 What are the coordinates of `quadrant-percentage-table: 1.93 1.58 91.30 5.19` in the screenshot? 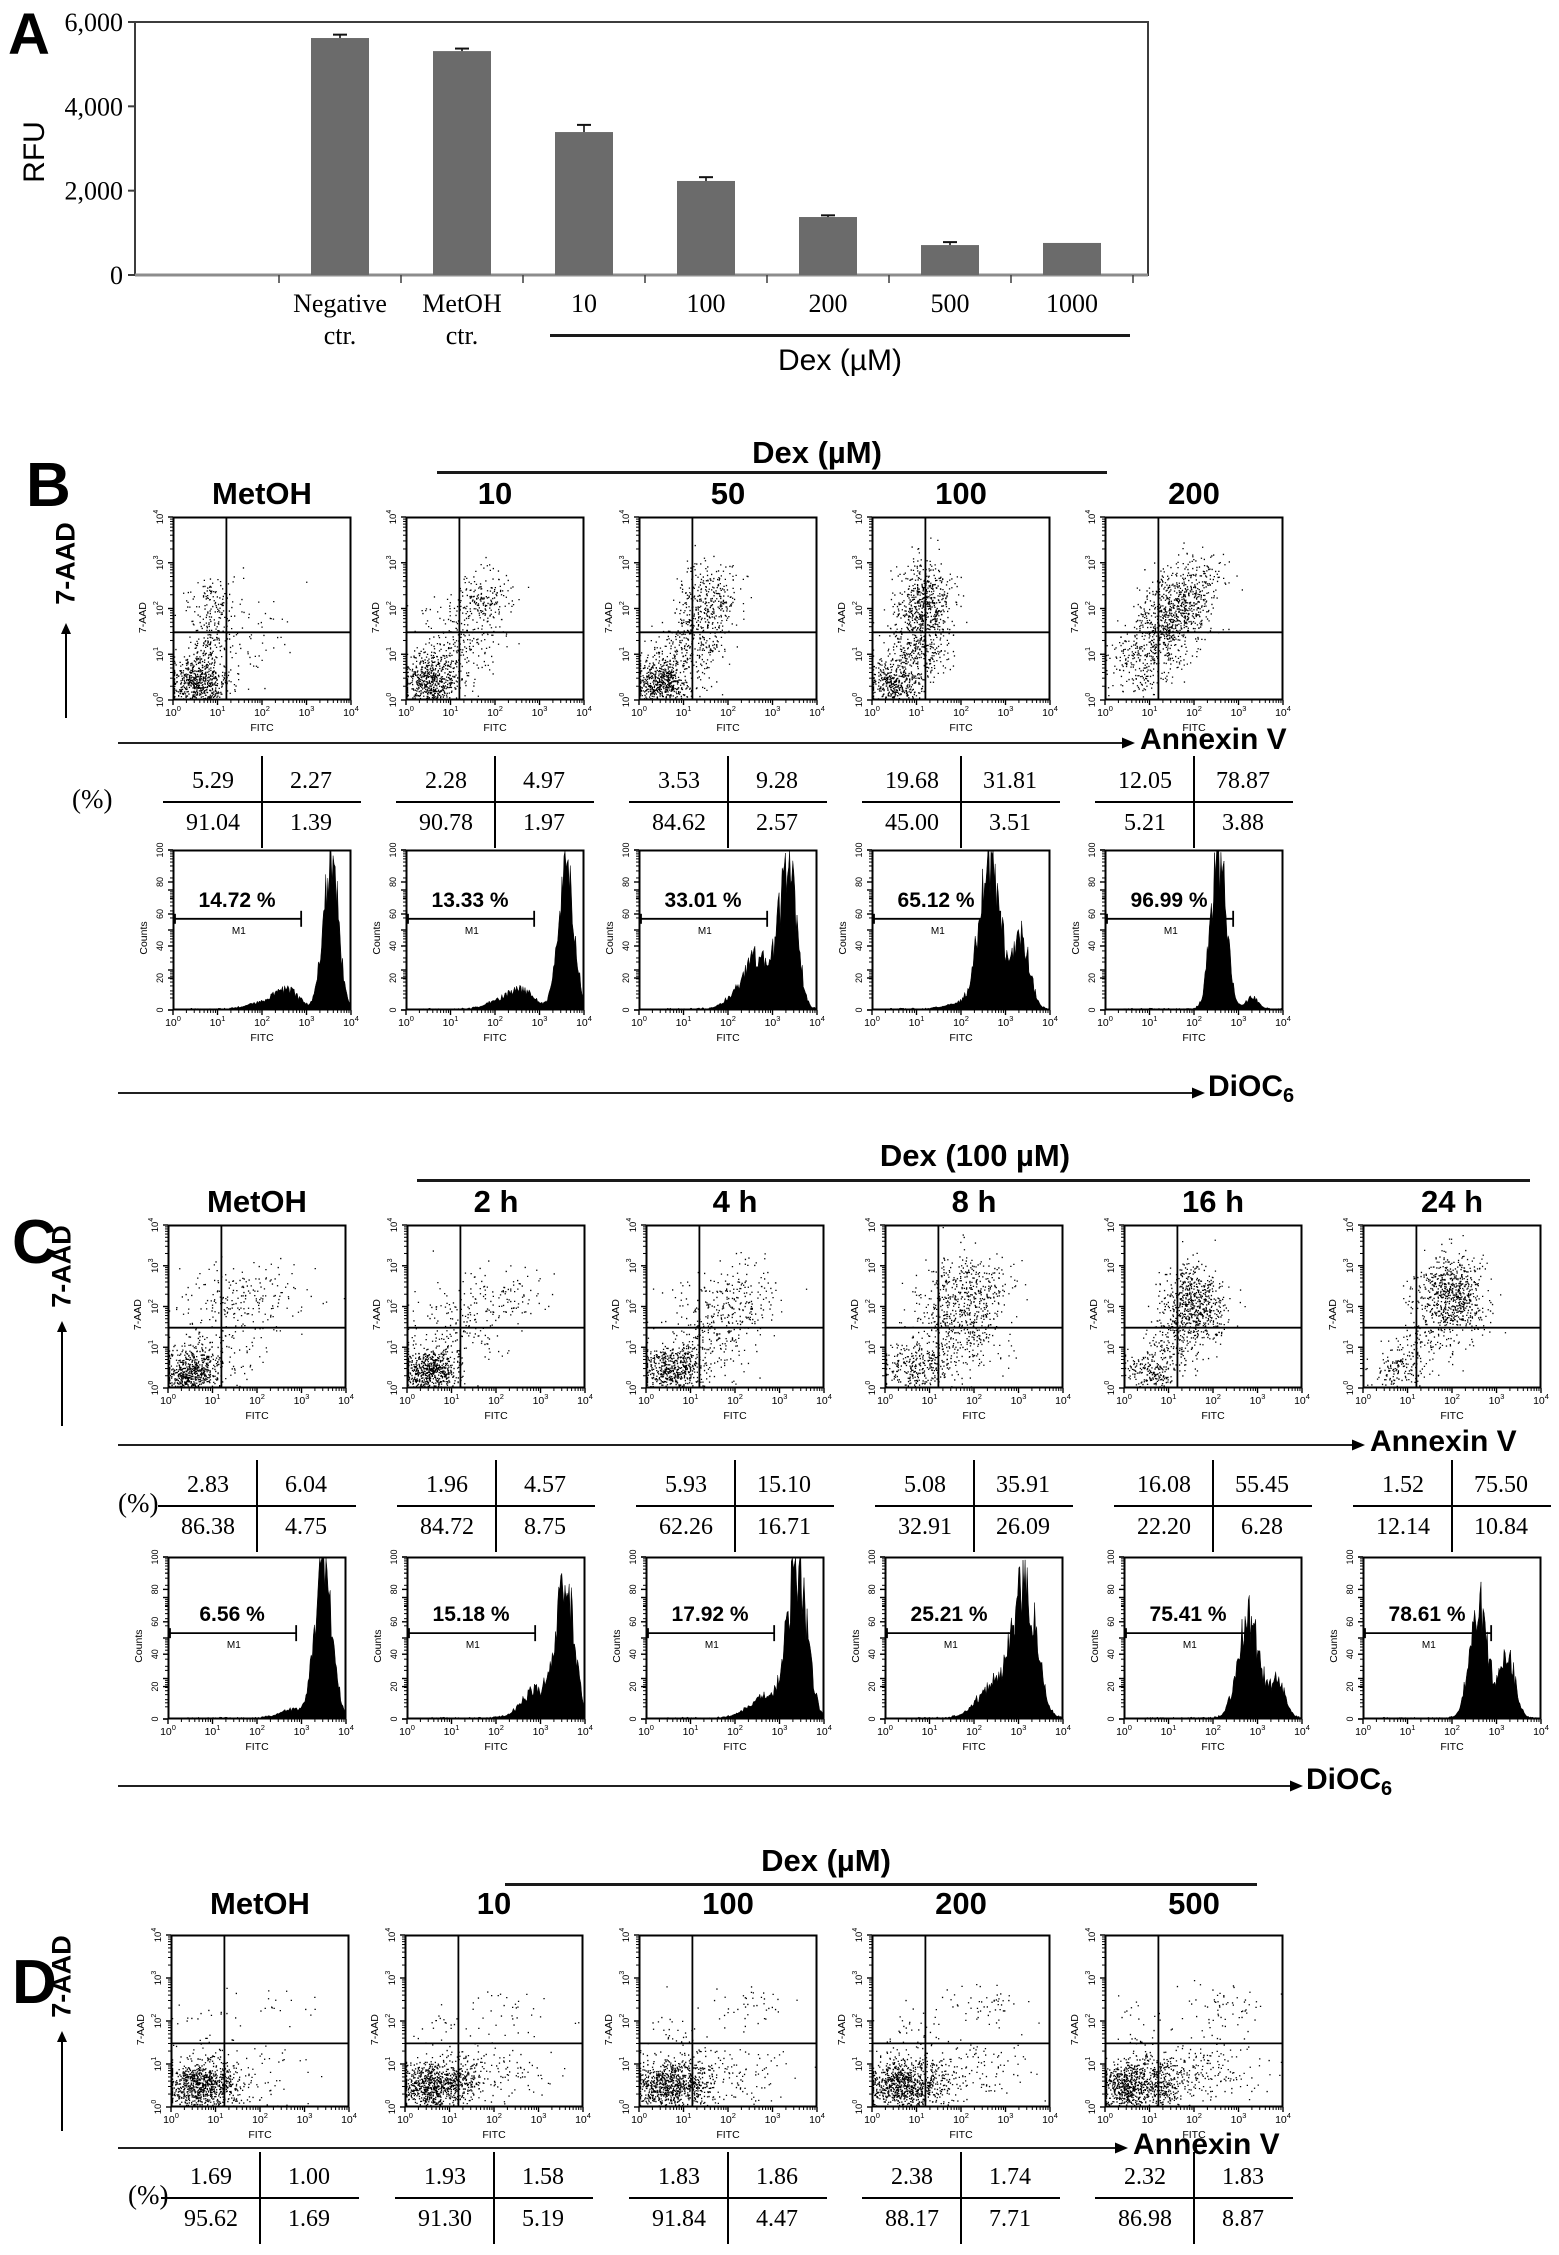 It's located at (494, 2198).